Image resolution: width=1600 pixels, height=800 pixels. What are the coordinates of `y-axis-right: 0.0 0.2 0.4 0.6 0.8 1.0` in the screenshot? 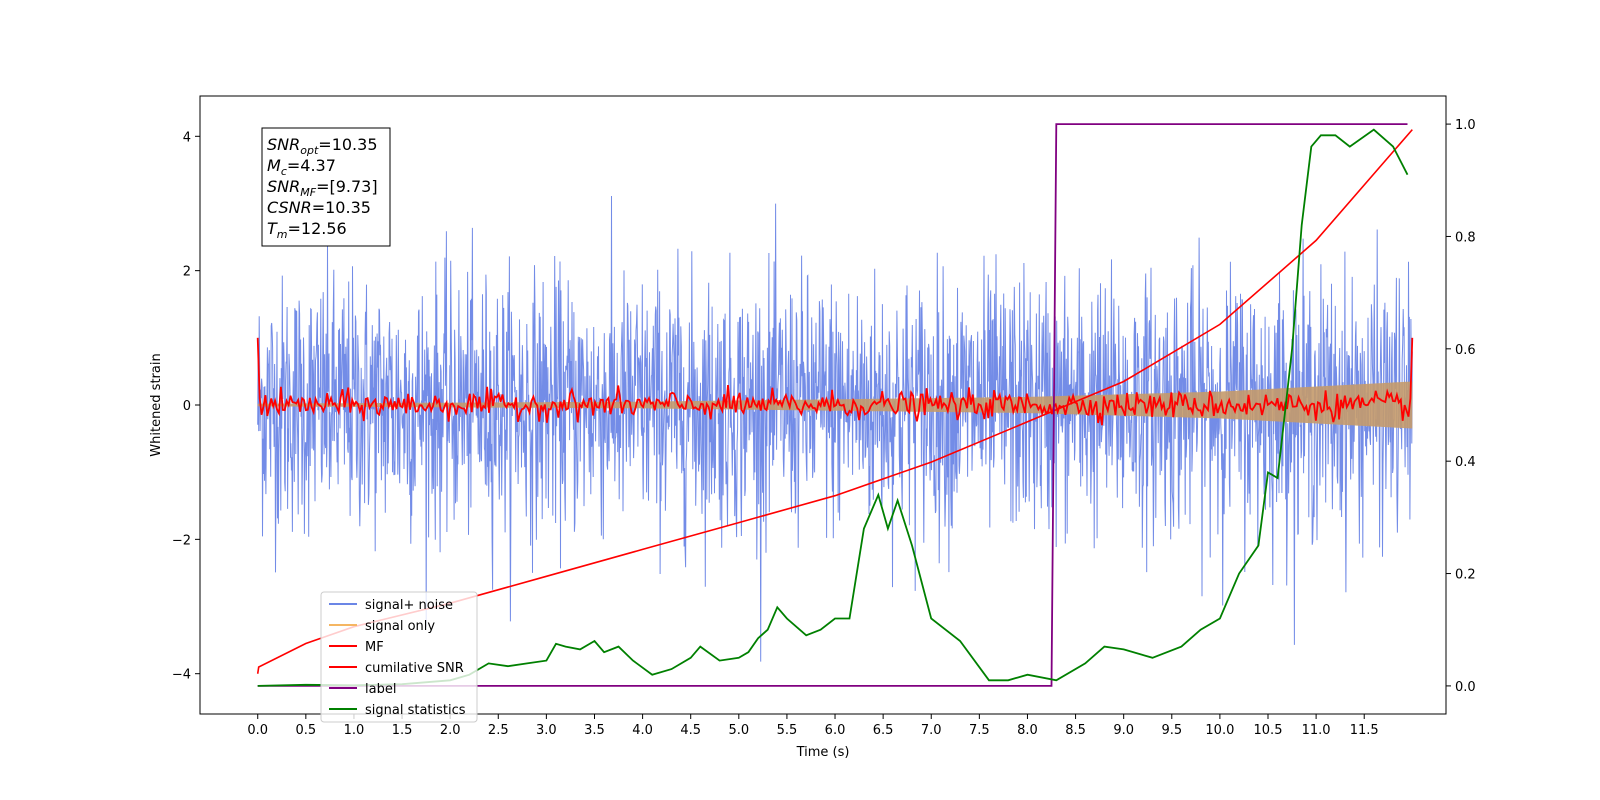 It's located at (1461, 406).